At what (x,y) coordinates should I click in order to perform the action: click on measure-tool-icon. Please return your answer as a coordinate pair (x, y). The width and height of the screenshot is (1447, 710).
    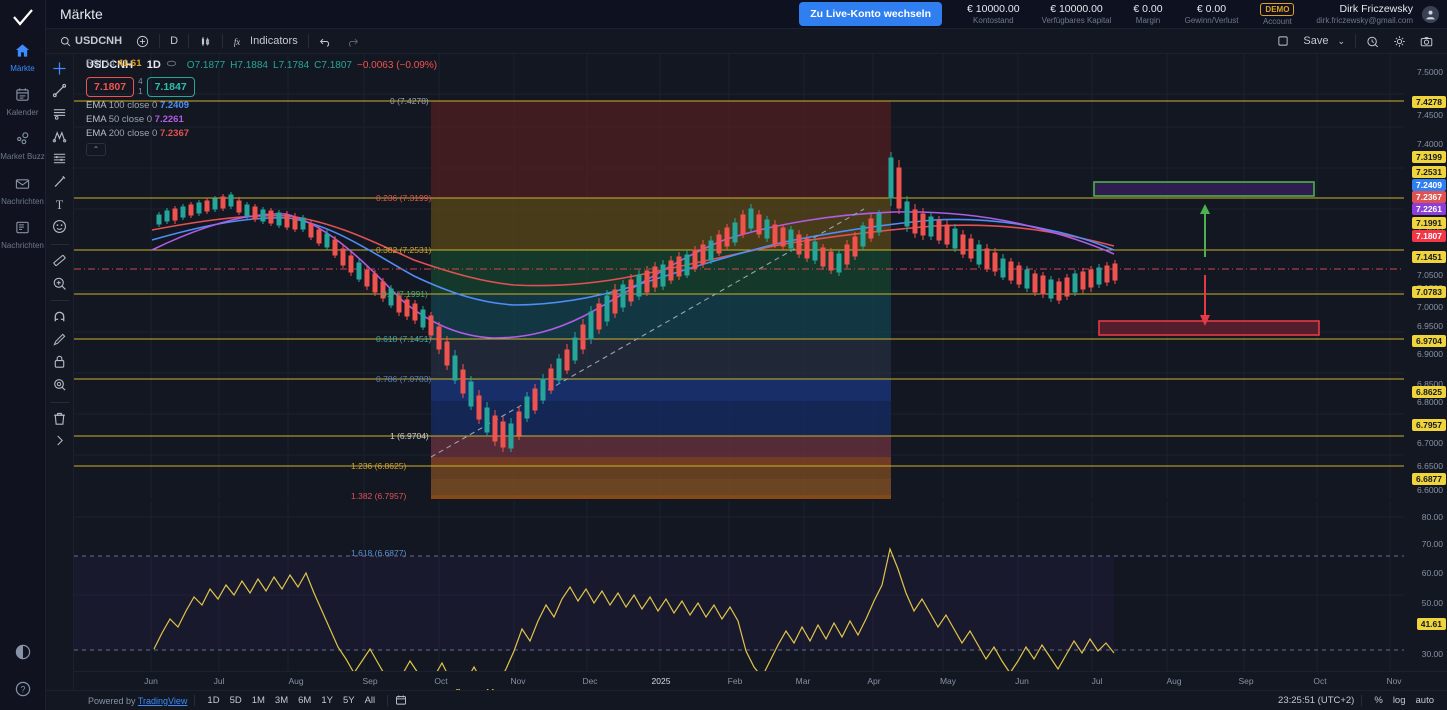
    Looking at the image, I should click on (60, 260).